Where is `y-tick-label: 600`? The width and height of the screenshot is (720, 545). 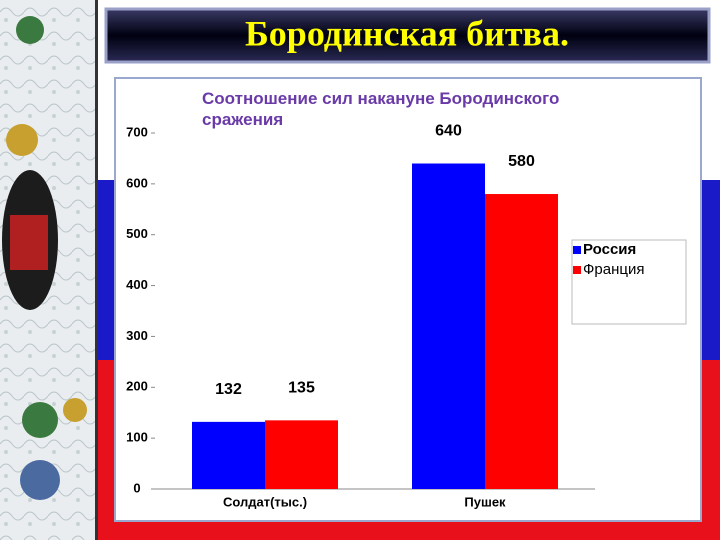
y-tick-label: 600 is located at coordinates (137, 182).